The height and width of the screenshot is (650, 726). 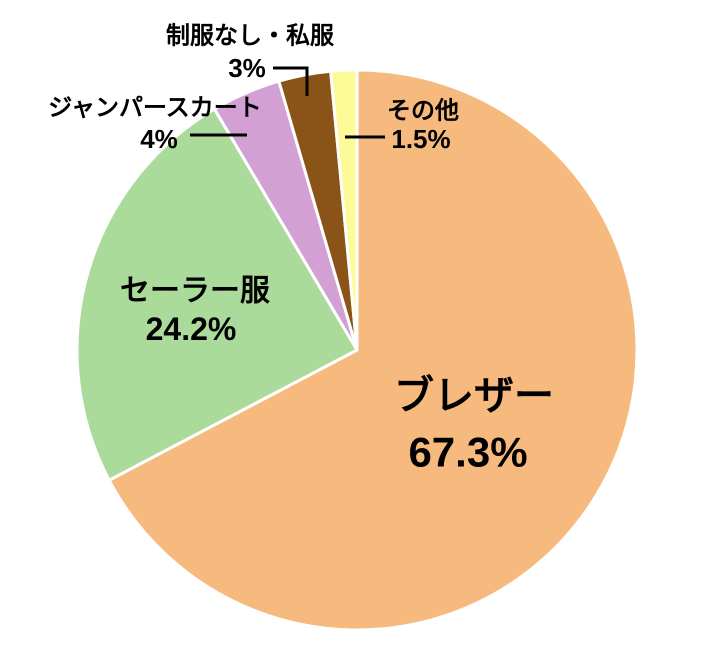 I want to click on slice-value-other: 1.5%, so click(x=420, y=139).